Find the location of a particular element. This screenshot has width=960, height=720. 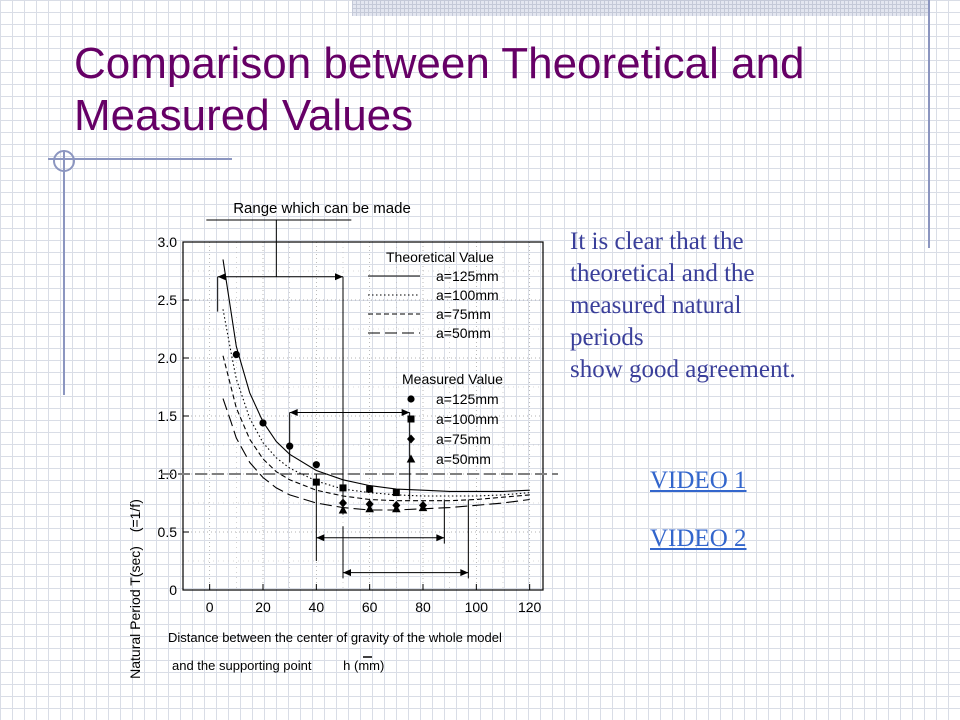

theoretical-curves is located at coordinates (376, 385).